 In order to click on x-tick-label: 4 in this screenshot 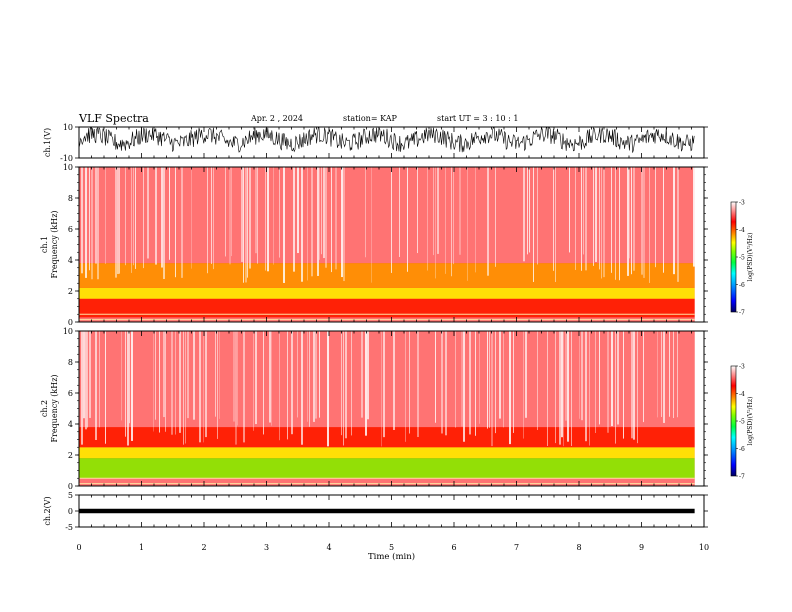, I will do `click(328, 547)`.